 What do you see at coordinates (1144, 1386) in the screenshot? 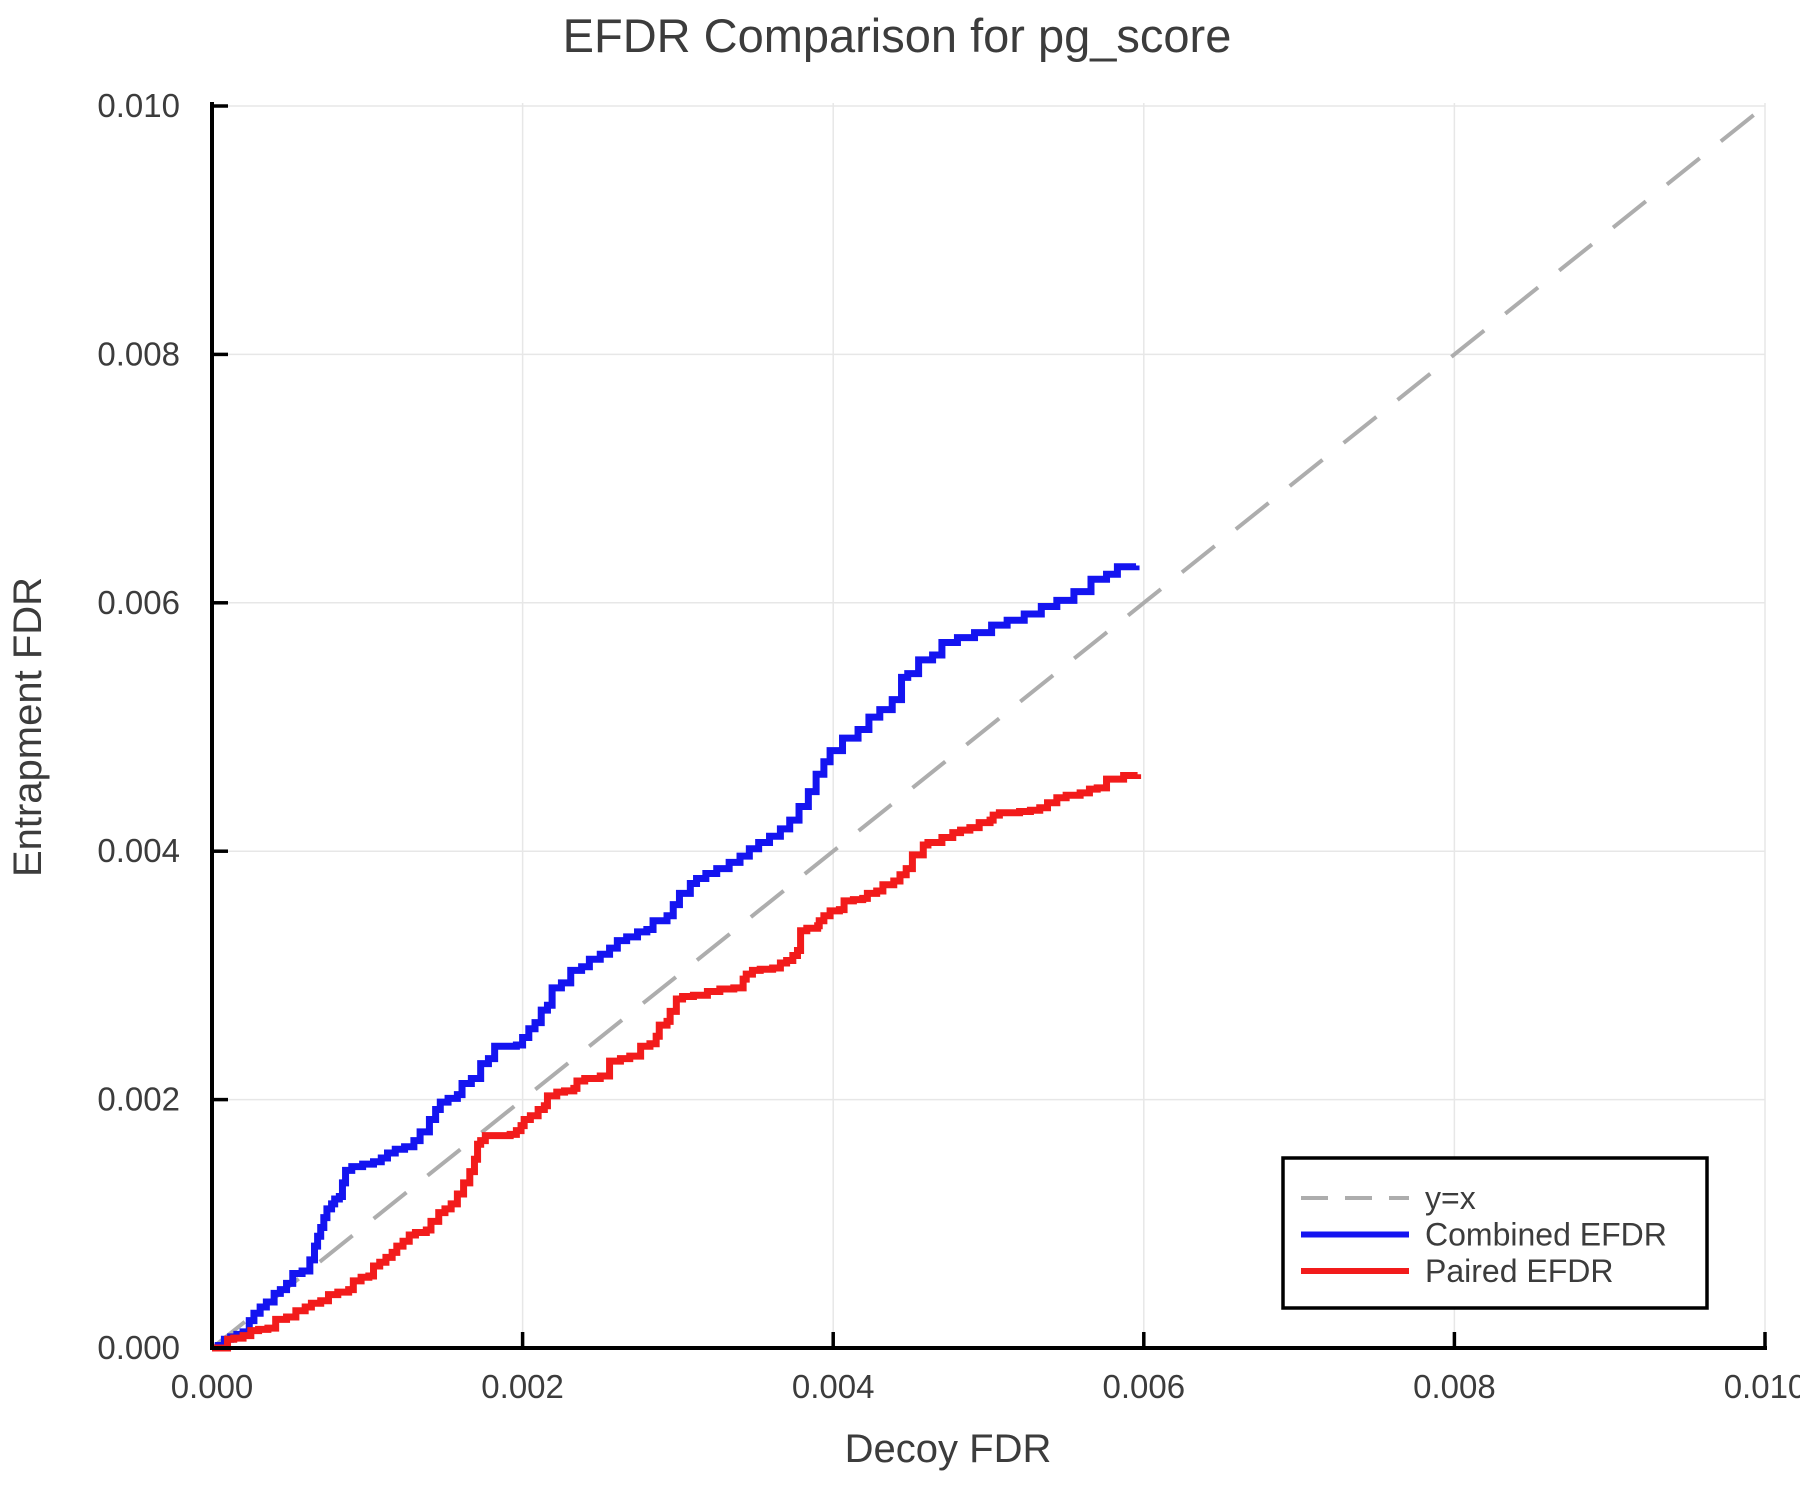
I see `x-tick-label: 0.006` at bounding box center [1144, 1386].